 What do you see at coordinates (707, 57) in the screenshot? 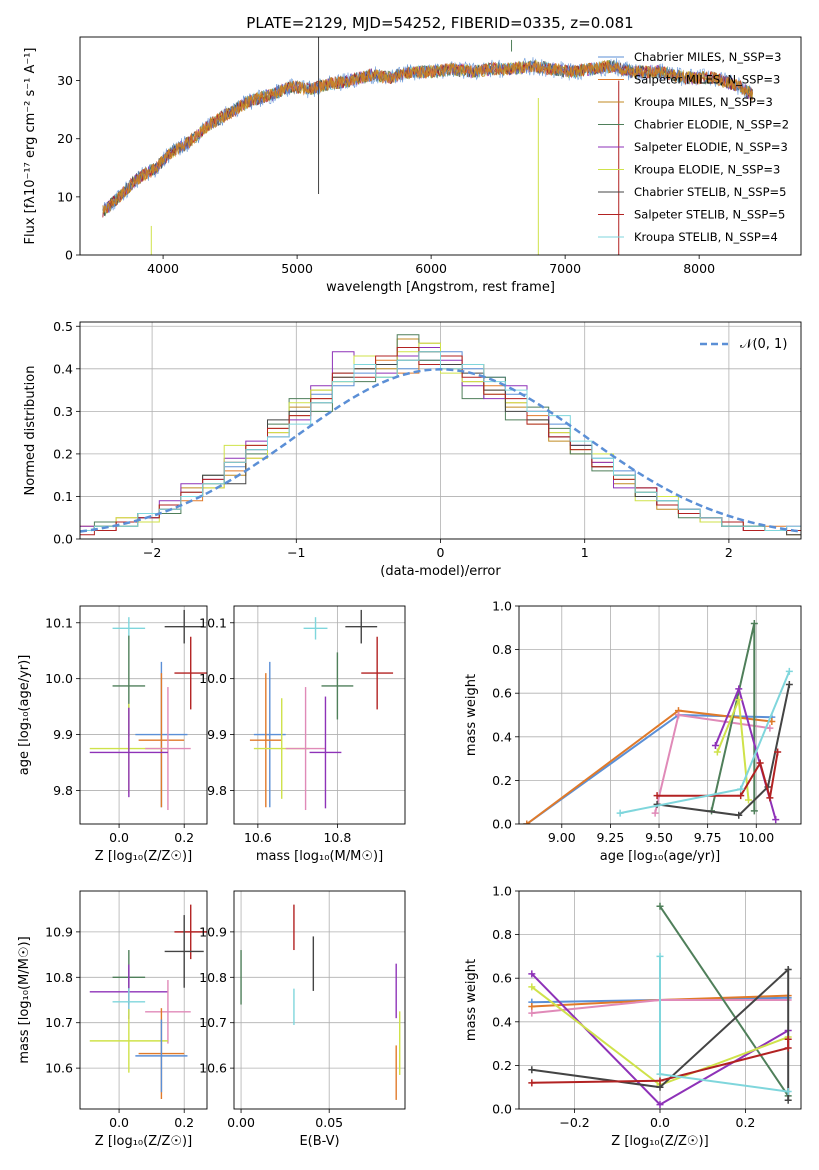
I see `legend-label: Chabrier MILES, N_SSP=3` at bounding box center [707, 57].